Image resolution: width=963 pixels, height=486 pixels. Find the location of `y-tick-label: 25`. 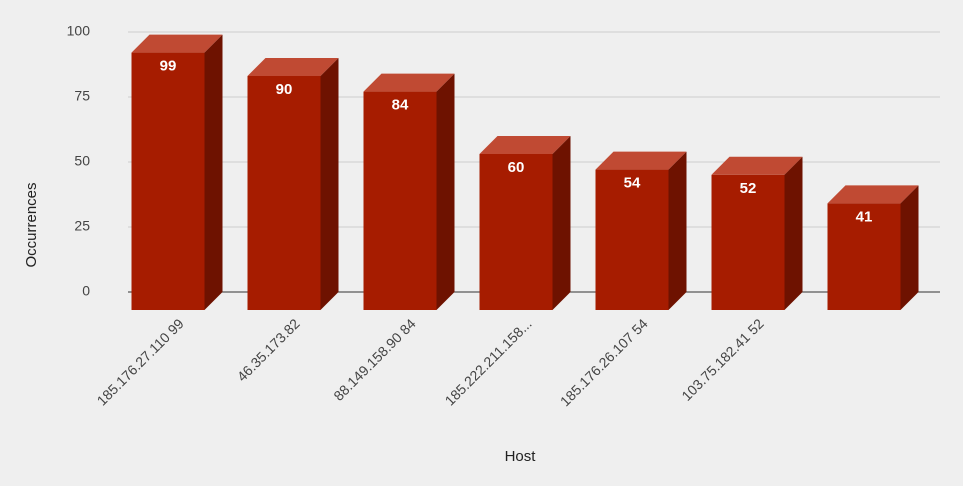

y-tick-label: 25 is located at coordinates (82, 226).